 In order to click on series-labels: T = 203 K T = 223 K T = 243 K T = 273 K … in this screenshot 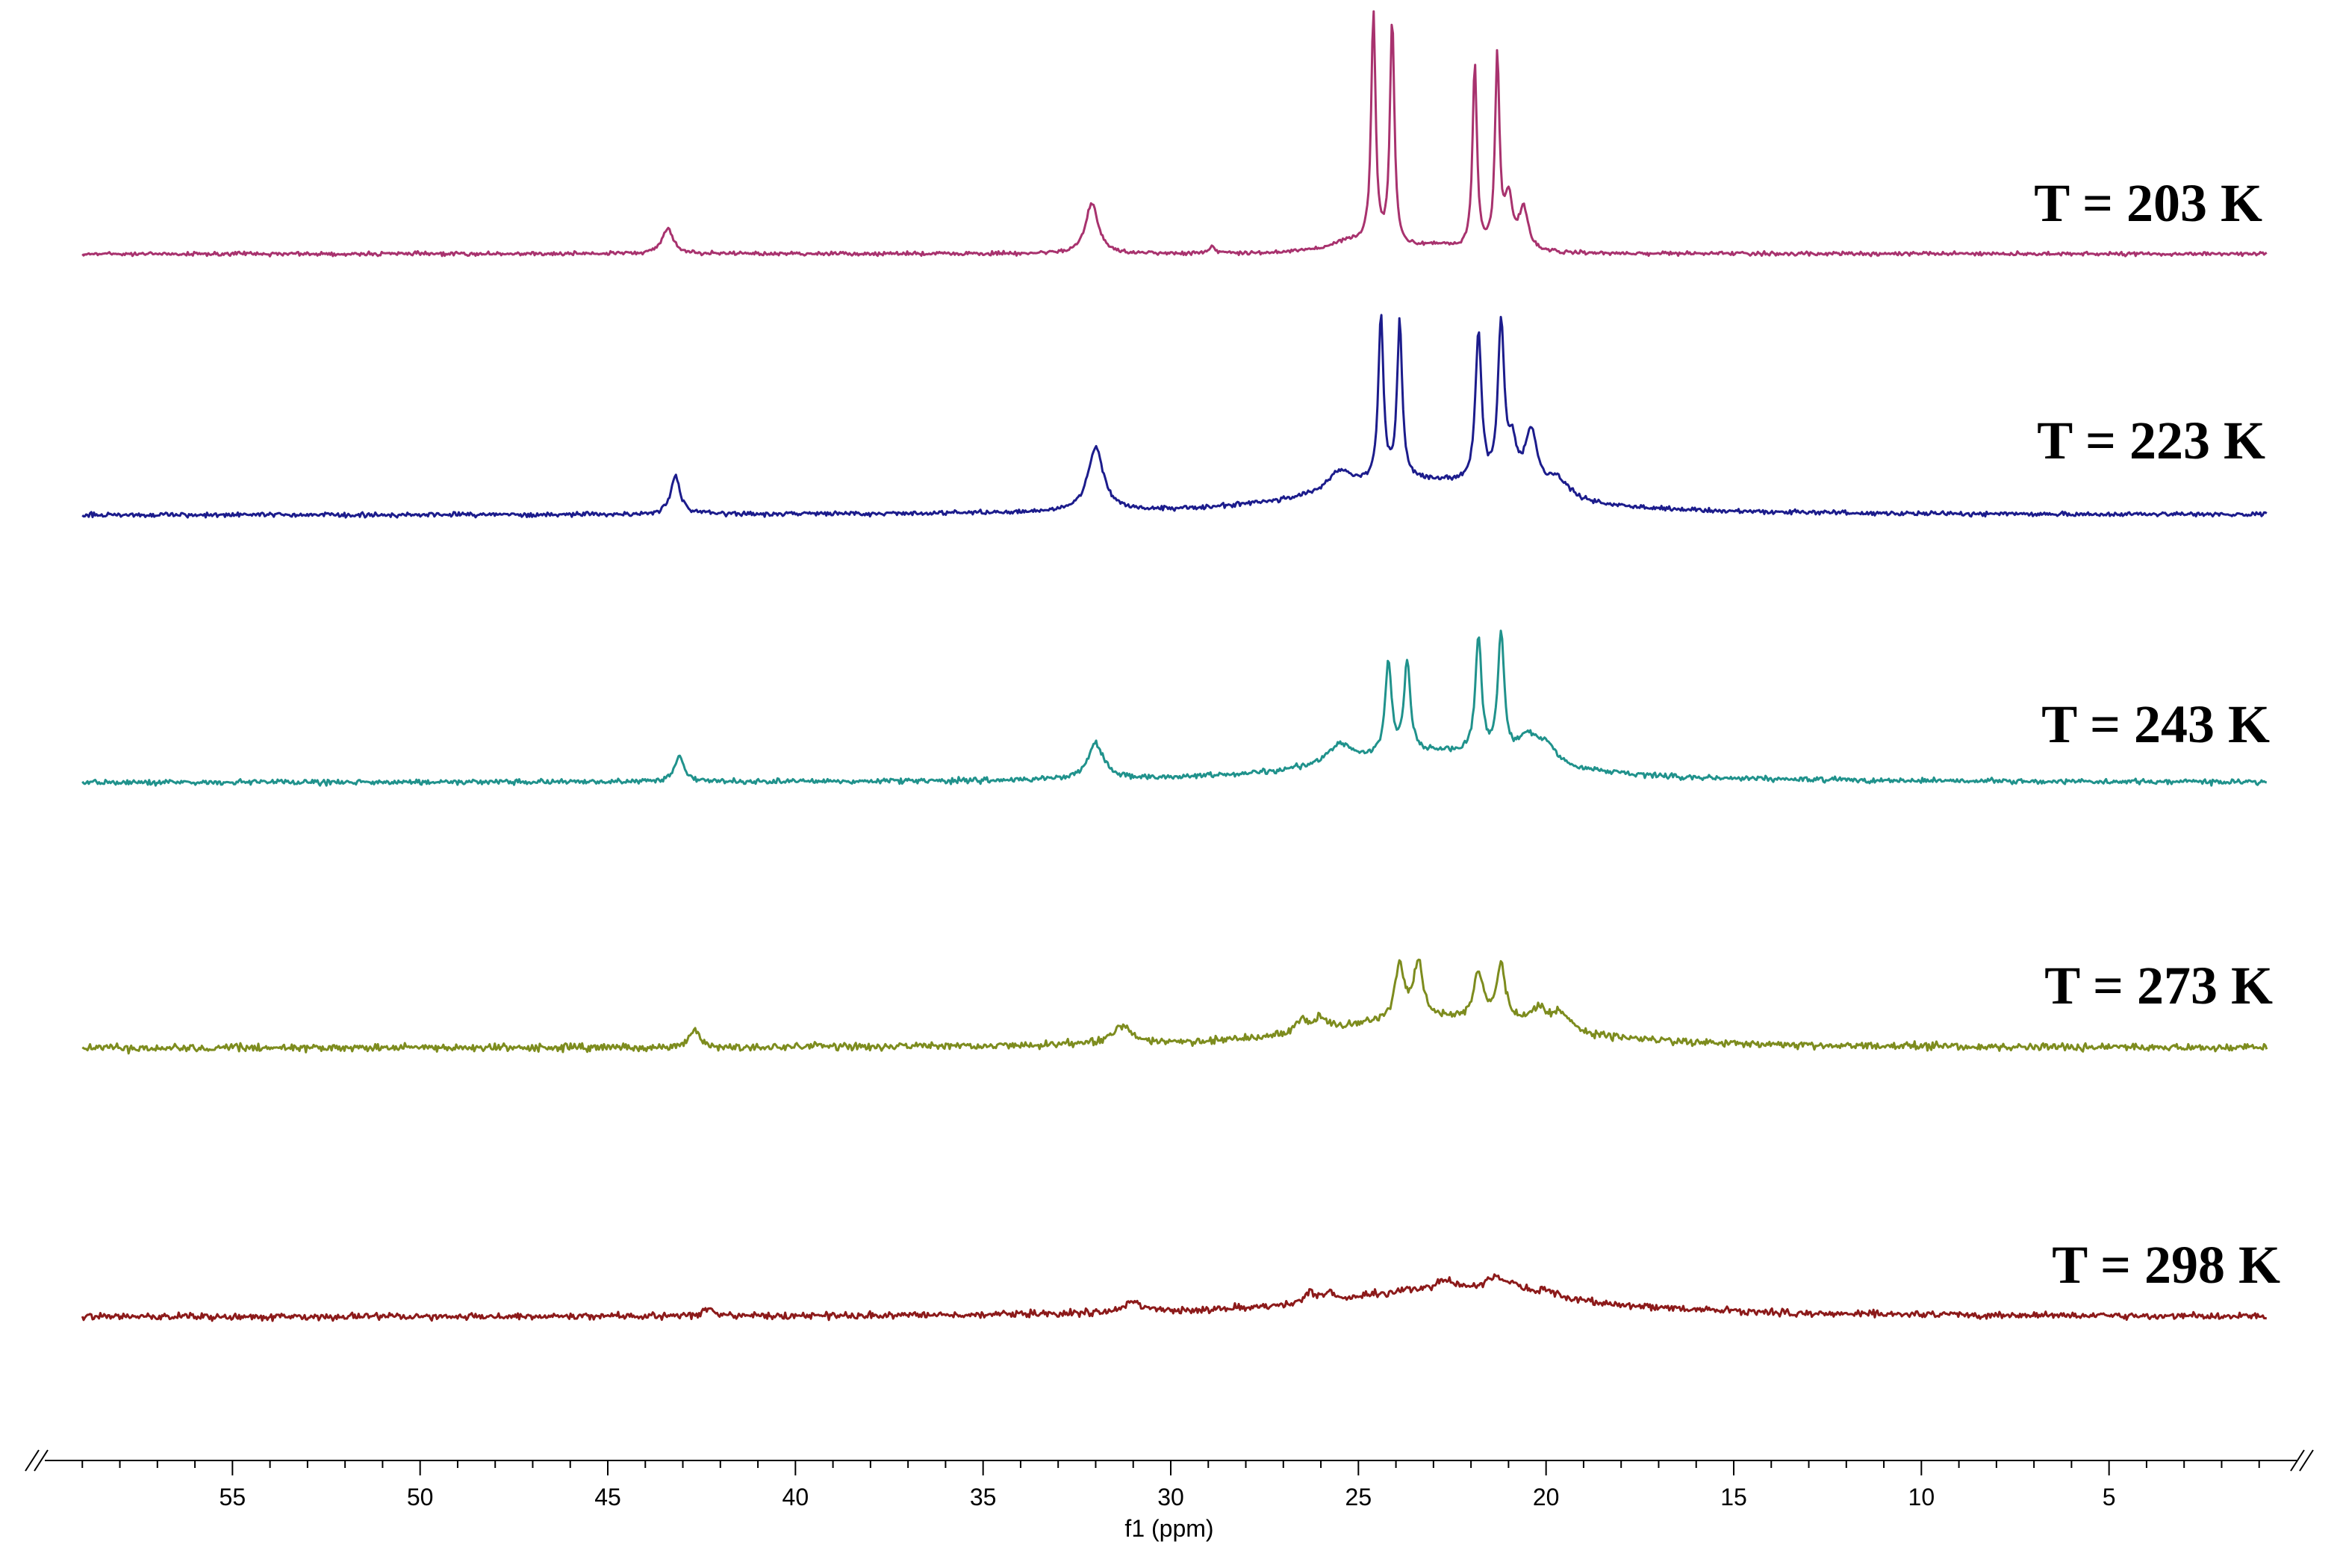, I will do `click(2157, 734)`.